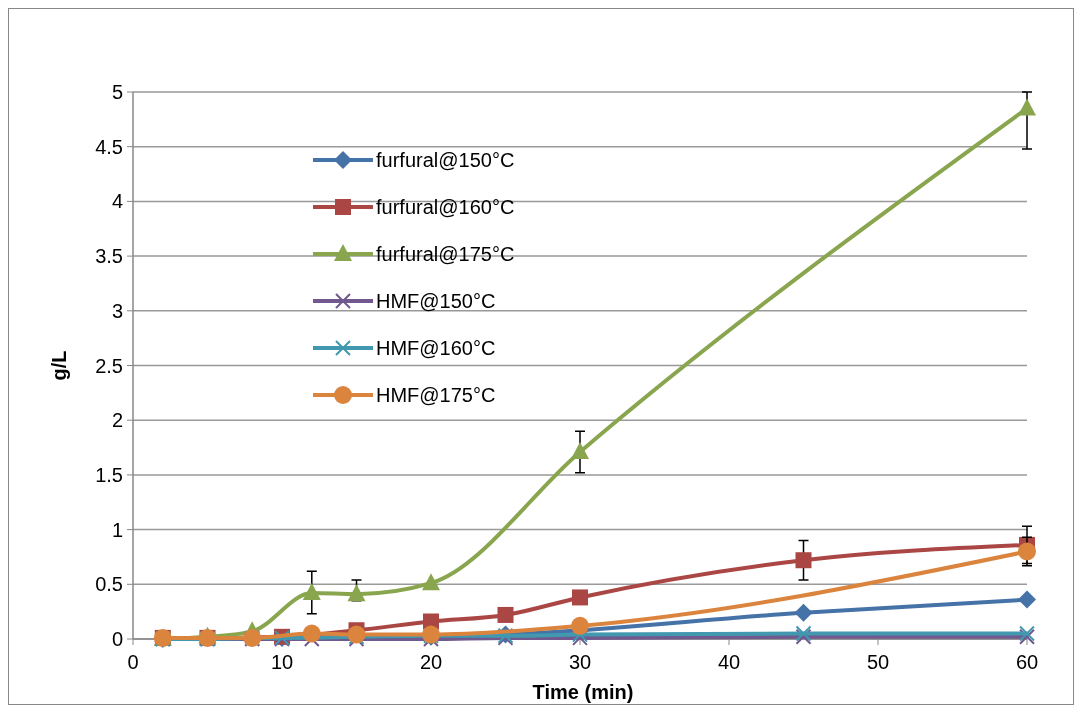 The height and width of the screenshot is (713, 1082). What do you see at coordinates (59, 365) in the screenshot?
I see `y-axis-title: g/L` at bounding box center [59, 365].